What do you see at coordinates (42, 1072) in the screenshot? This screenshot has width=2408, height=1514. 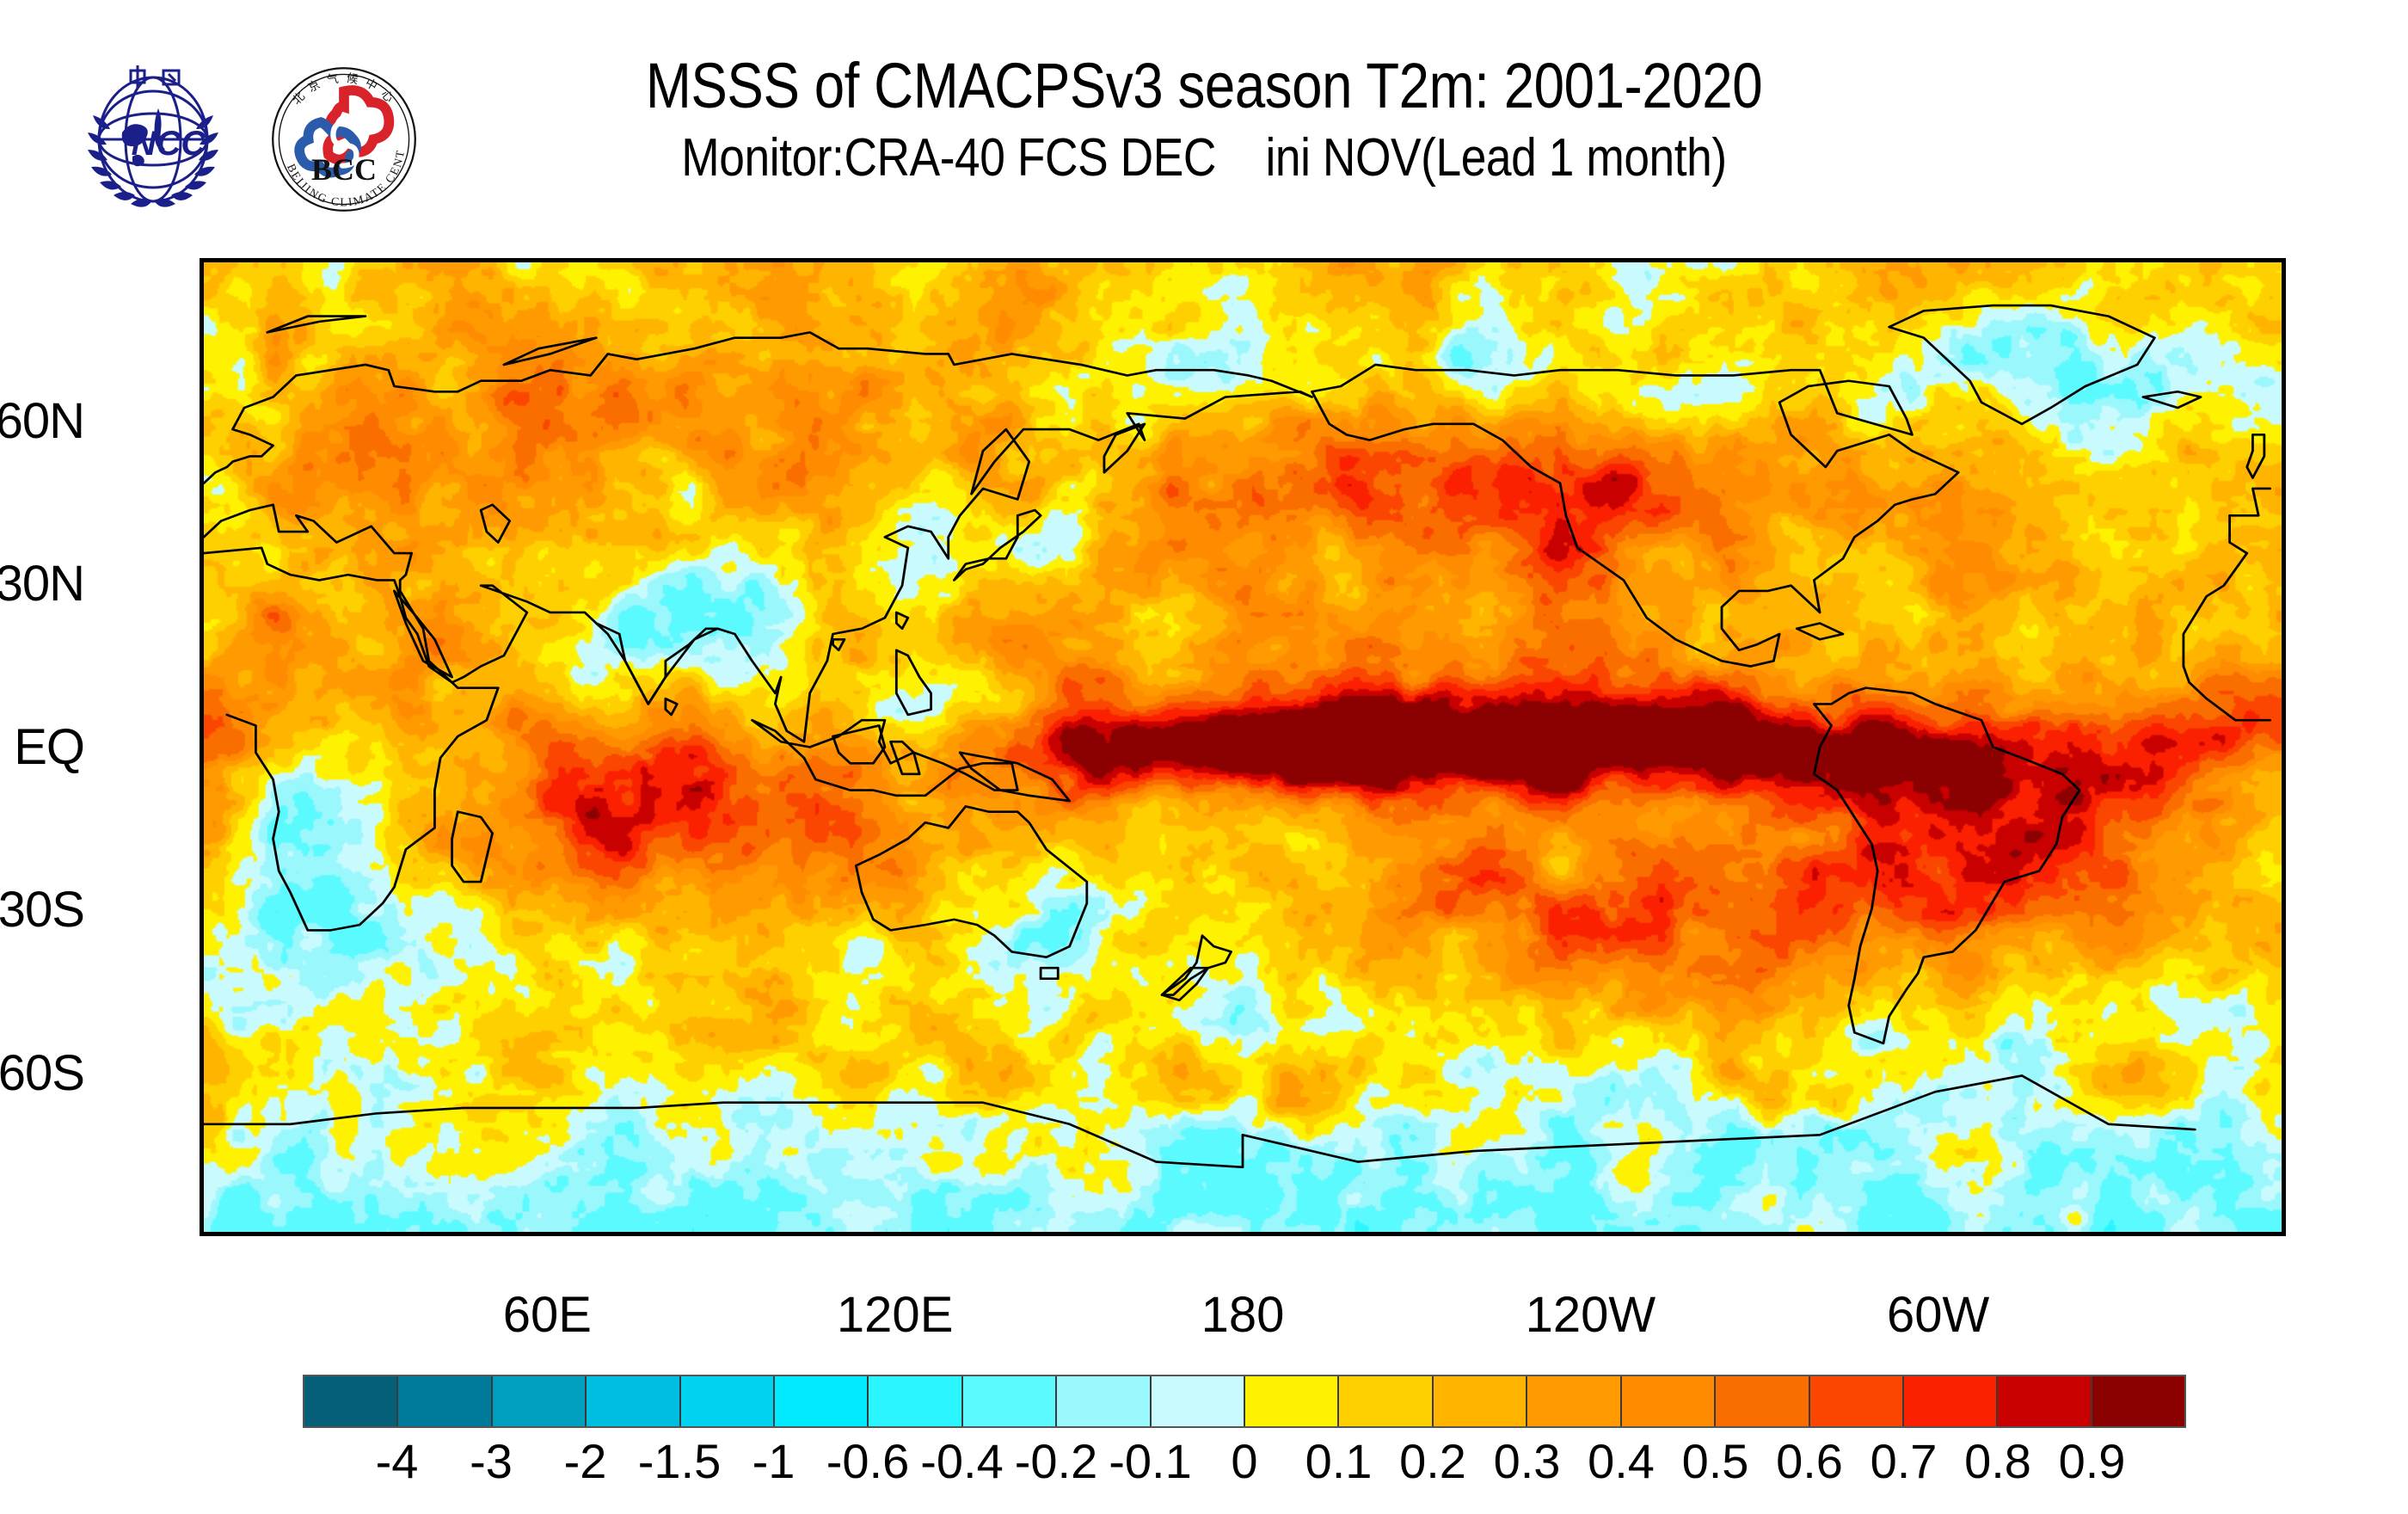 I see `y-axis-label-60S: 60S` at bounding box center [42, 1072].